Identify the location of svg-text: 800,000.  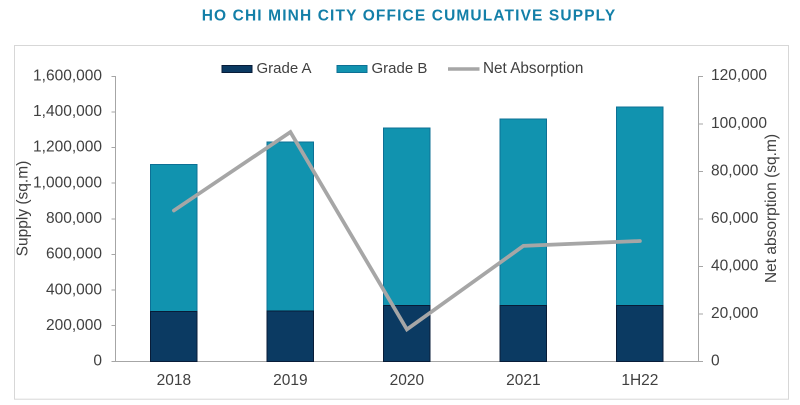
(74, 218).